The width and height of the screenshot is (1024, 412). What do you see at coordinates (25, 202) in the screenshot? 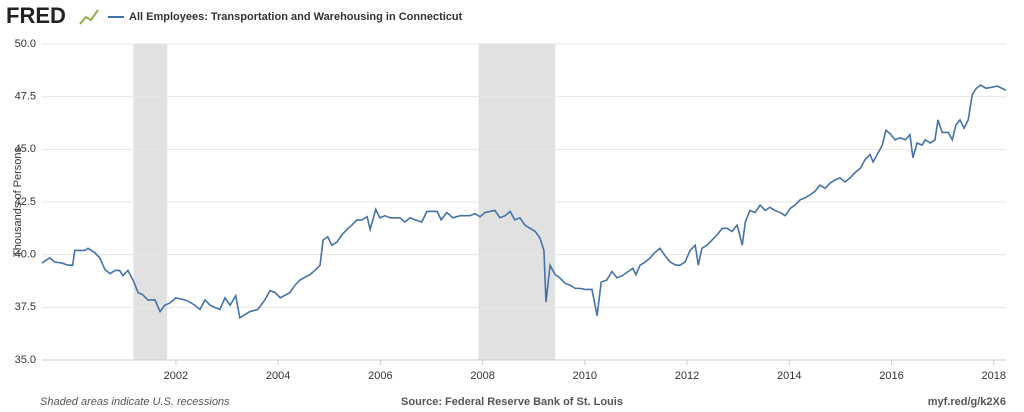
I see `y-tick-label: 42.5` at bounding box center [25, 202].